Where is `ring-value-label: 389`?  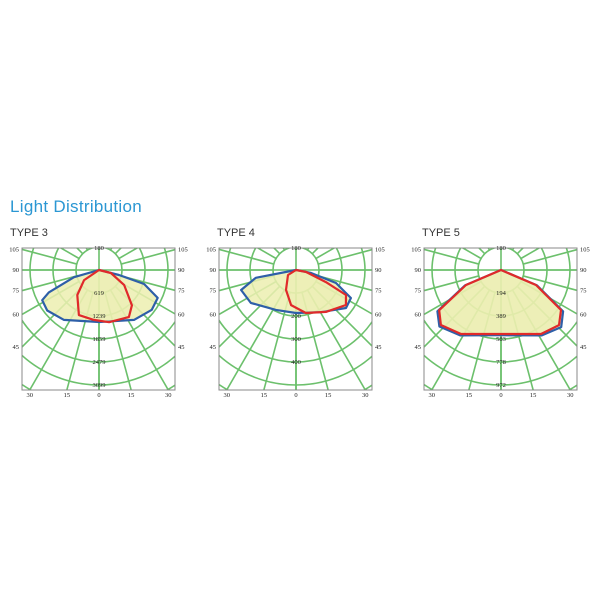 ring-value-label: 389 is located at coordinates (501, 316).